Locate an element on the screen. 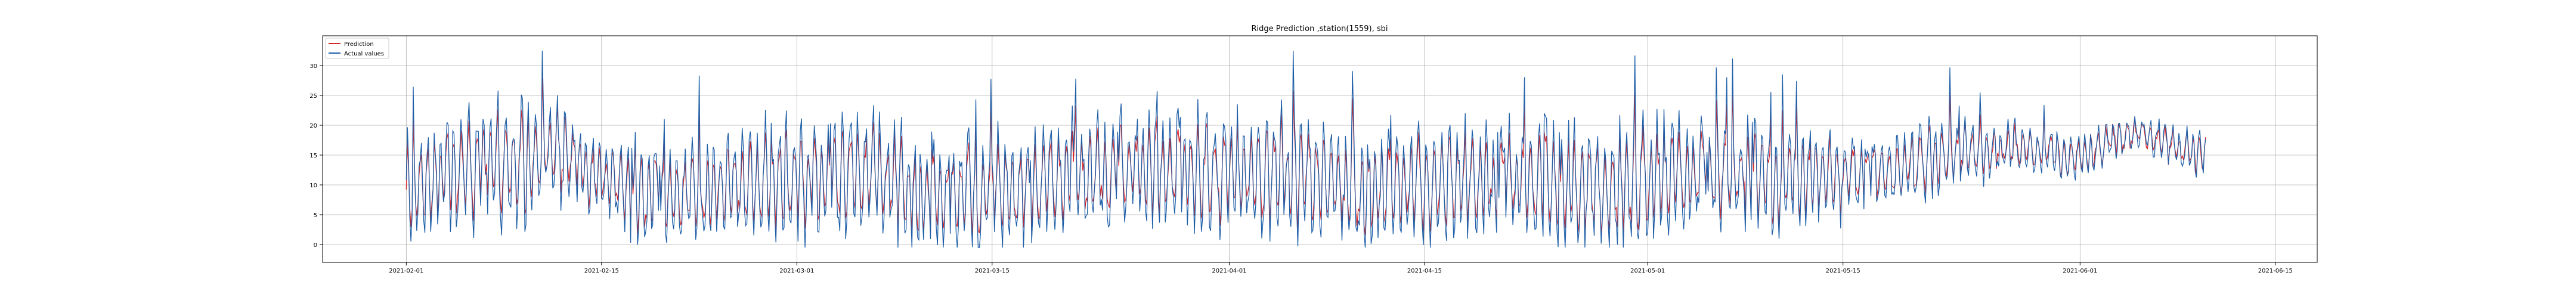 The width and height of the screenshot is (2576, 303). y-tick-label: 15 is located at coordinates (313, 156).